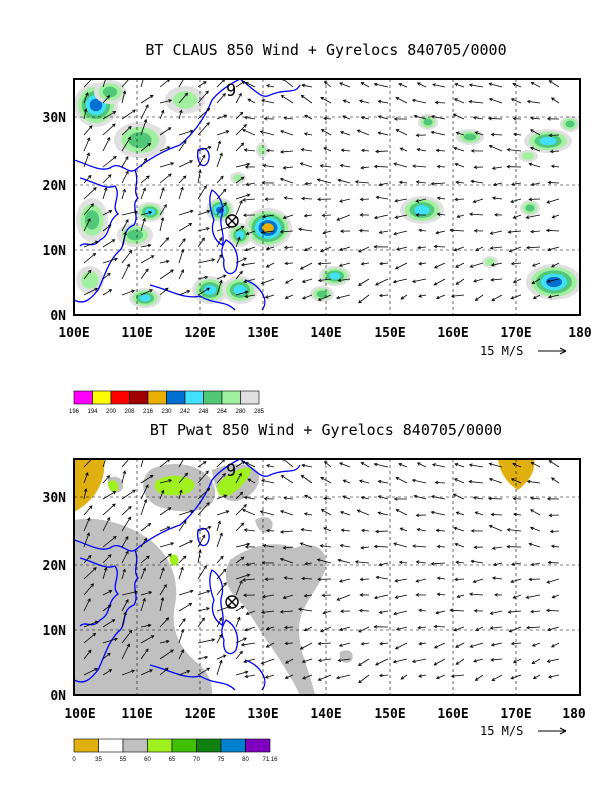 This screenshot has width=612, height=792. Describe the element at coordinates (123, 760) in the screenshot. I see `colorbar-label: 55` at that location.